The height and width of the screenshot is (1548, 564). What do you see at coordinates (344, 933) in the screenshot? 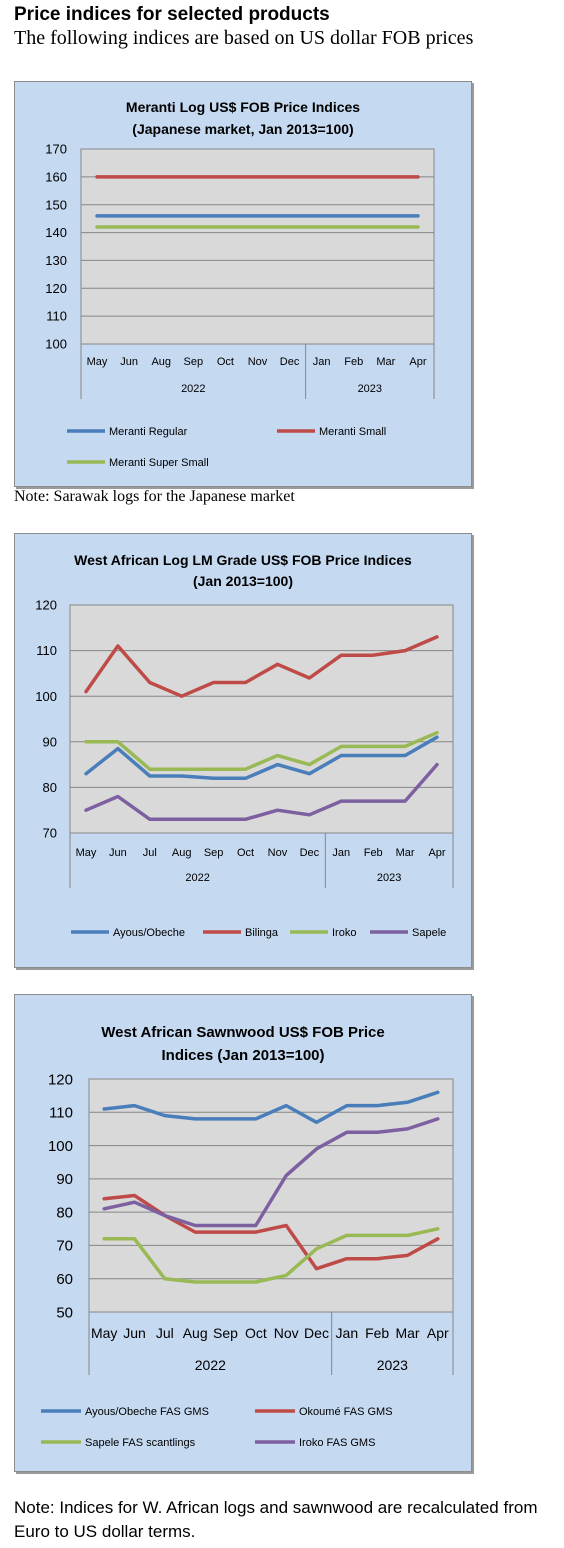
I see `legend-label: Iroko` at bounding box center [344, 933].